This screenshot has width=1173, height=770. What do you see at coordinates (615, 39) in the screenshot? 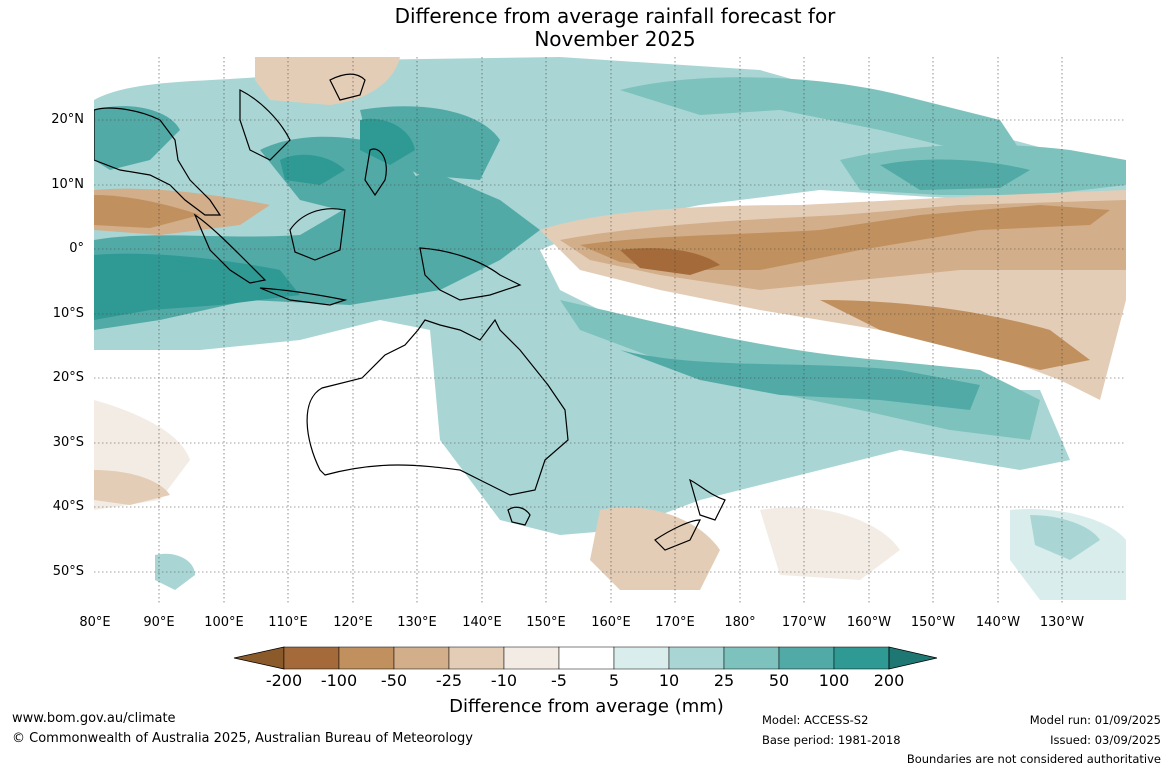
I see `map-title-line2: November 2025` at bounding box center [615, 39].